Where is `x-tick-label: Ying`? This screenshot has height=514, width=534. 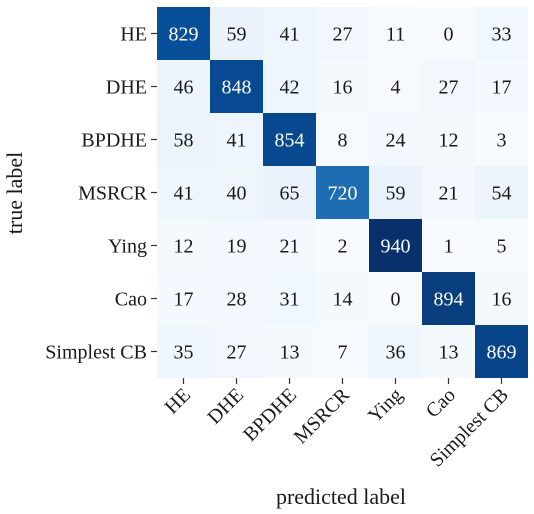 x-tick-label: Ying is located at coordinates (385, 405).